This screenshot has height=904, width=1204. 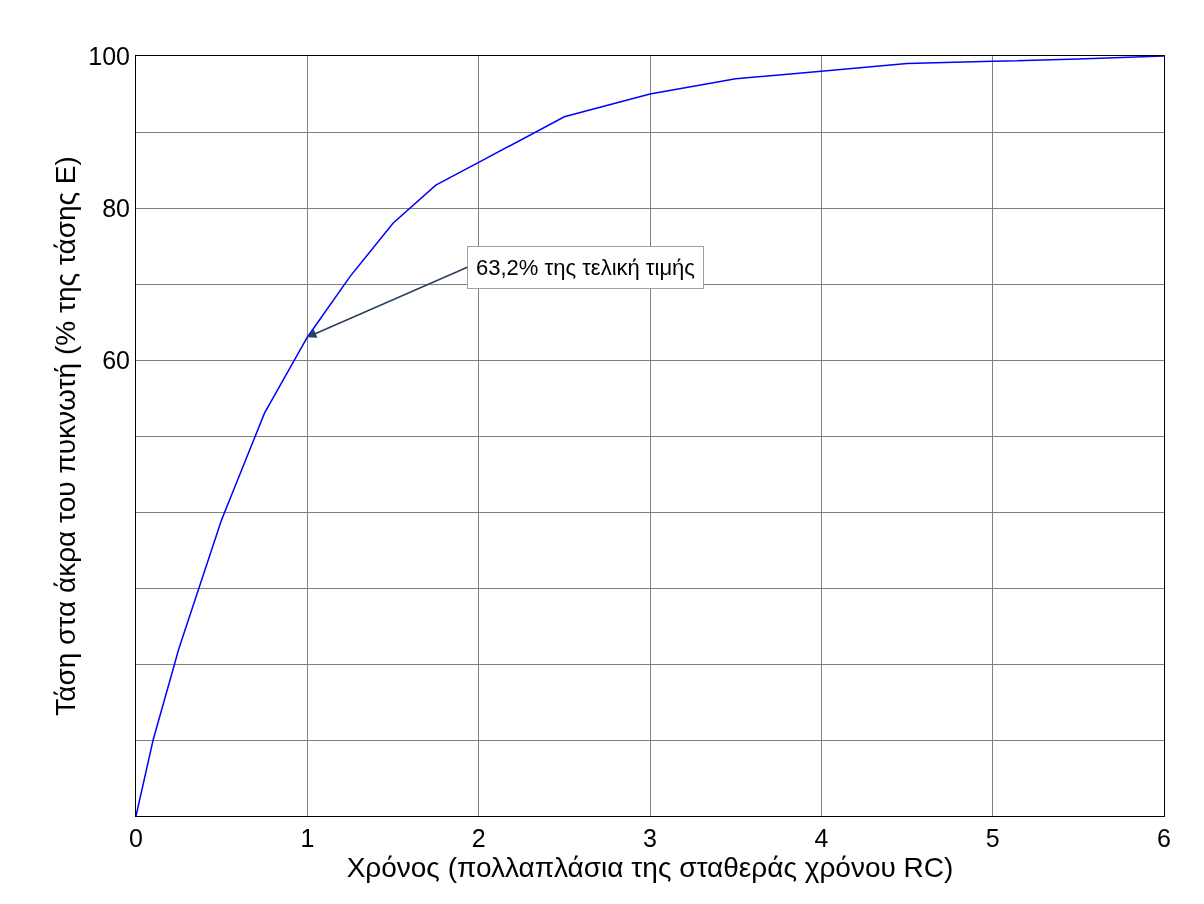 What do you see at coordinates (116, 207) in the screenshot?
I see `y-tick-label: 80` at bounding box center [116, 207].